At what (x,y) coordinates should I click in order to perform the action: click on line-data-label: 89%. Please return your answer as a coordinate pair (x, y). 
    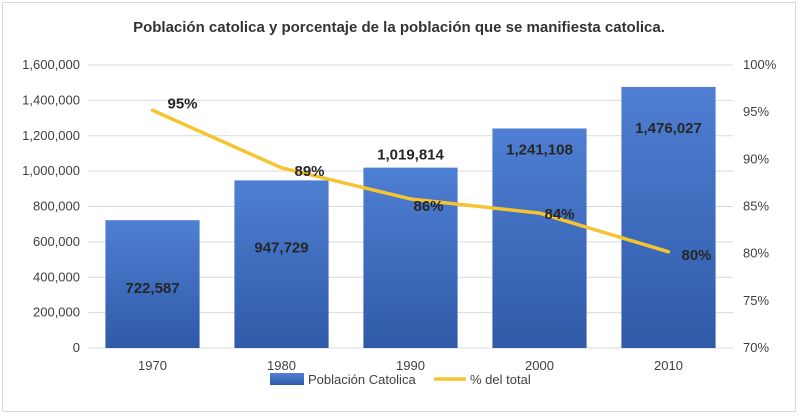
    Looking at the image, I should click on (309, 171).